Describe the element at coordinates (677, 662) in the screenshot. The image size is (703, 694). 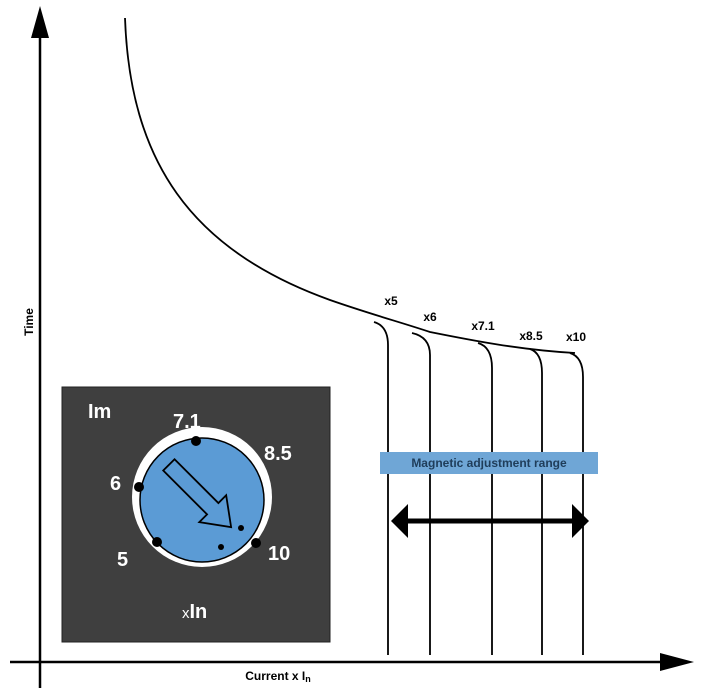
I see `x-axis-arrow` at that location.